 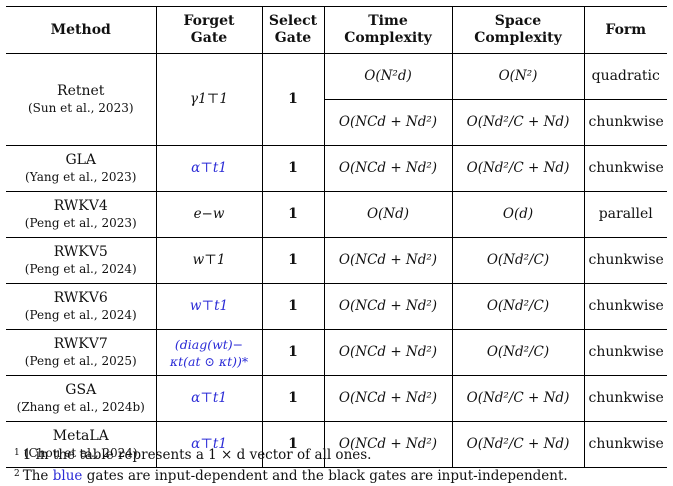 I want to click on header-space: Space Complexity, so click(x=518, y=30).